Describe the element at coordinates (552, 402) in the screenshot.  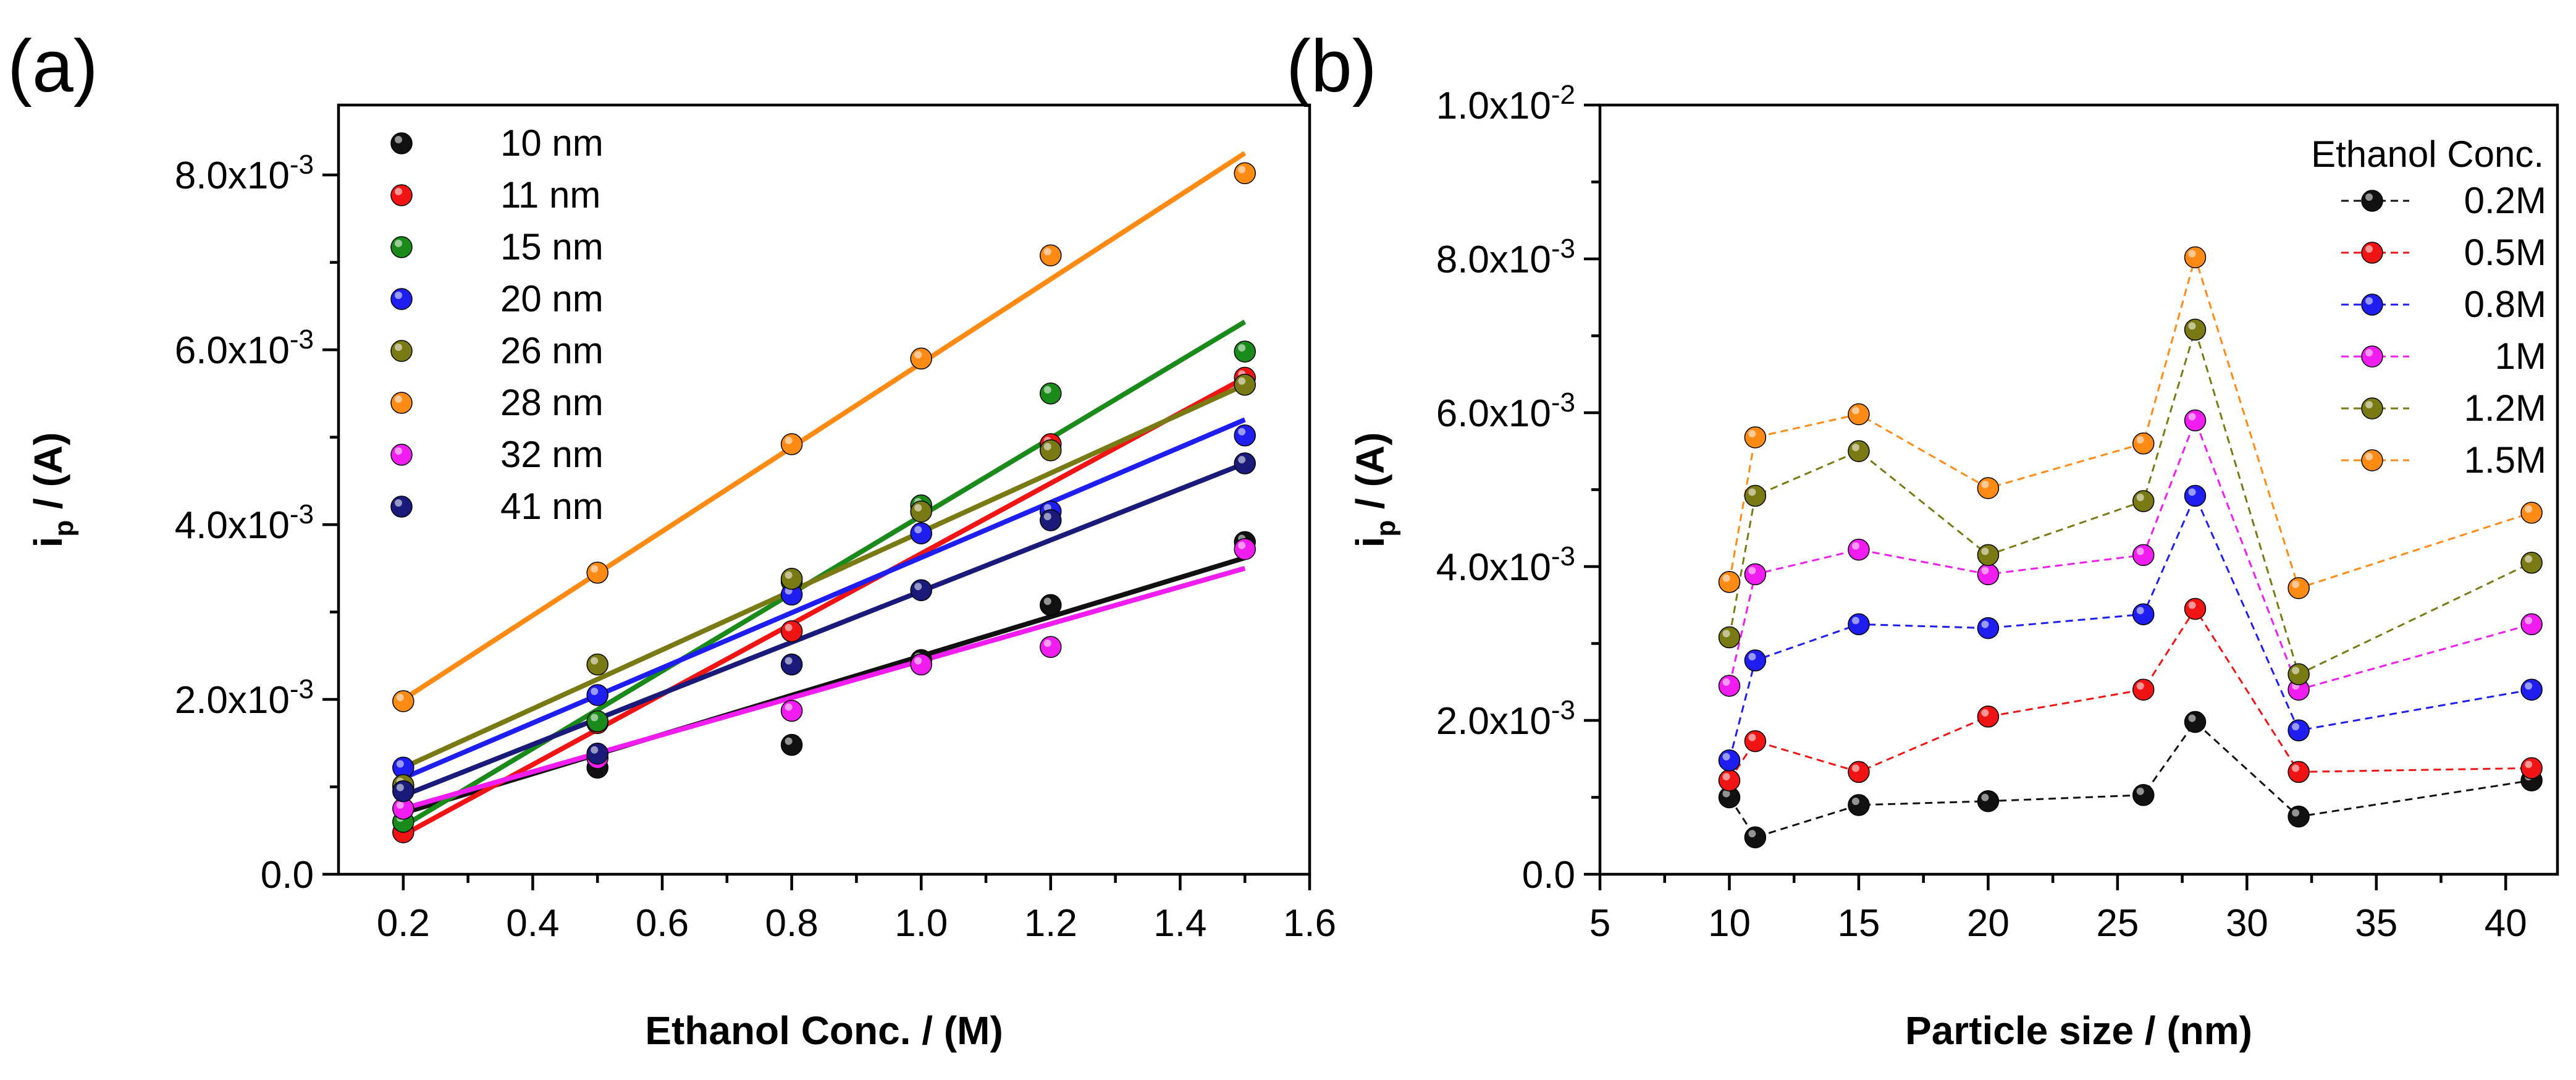
I see `legend-label: 28 nm` at that location.